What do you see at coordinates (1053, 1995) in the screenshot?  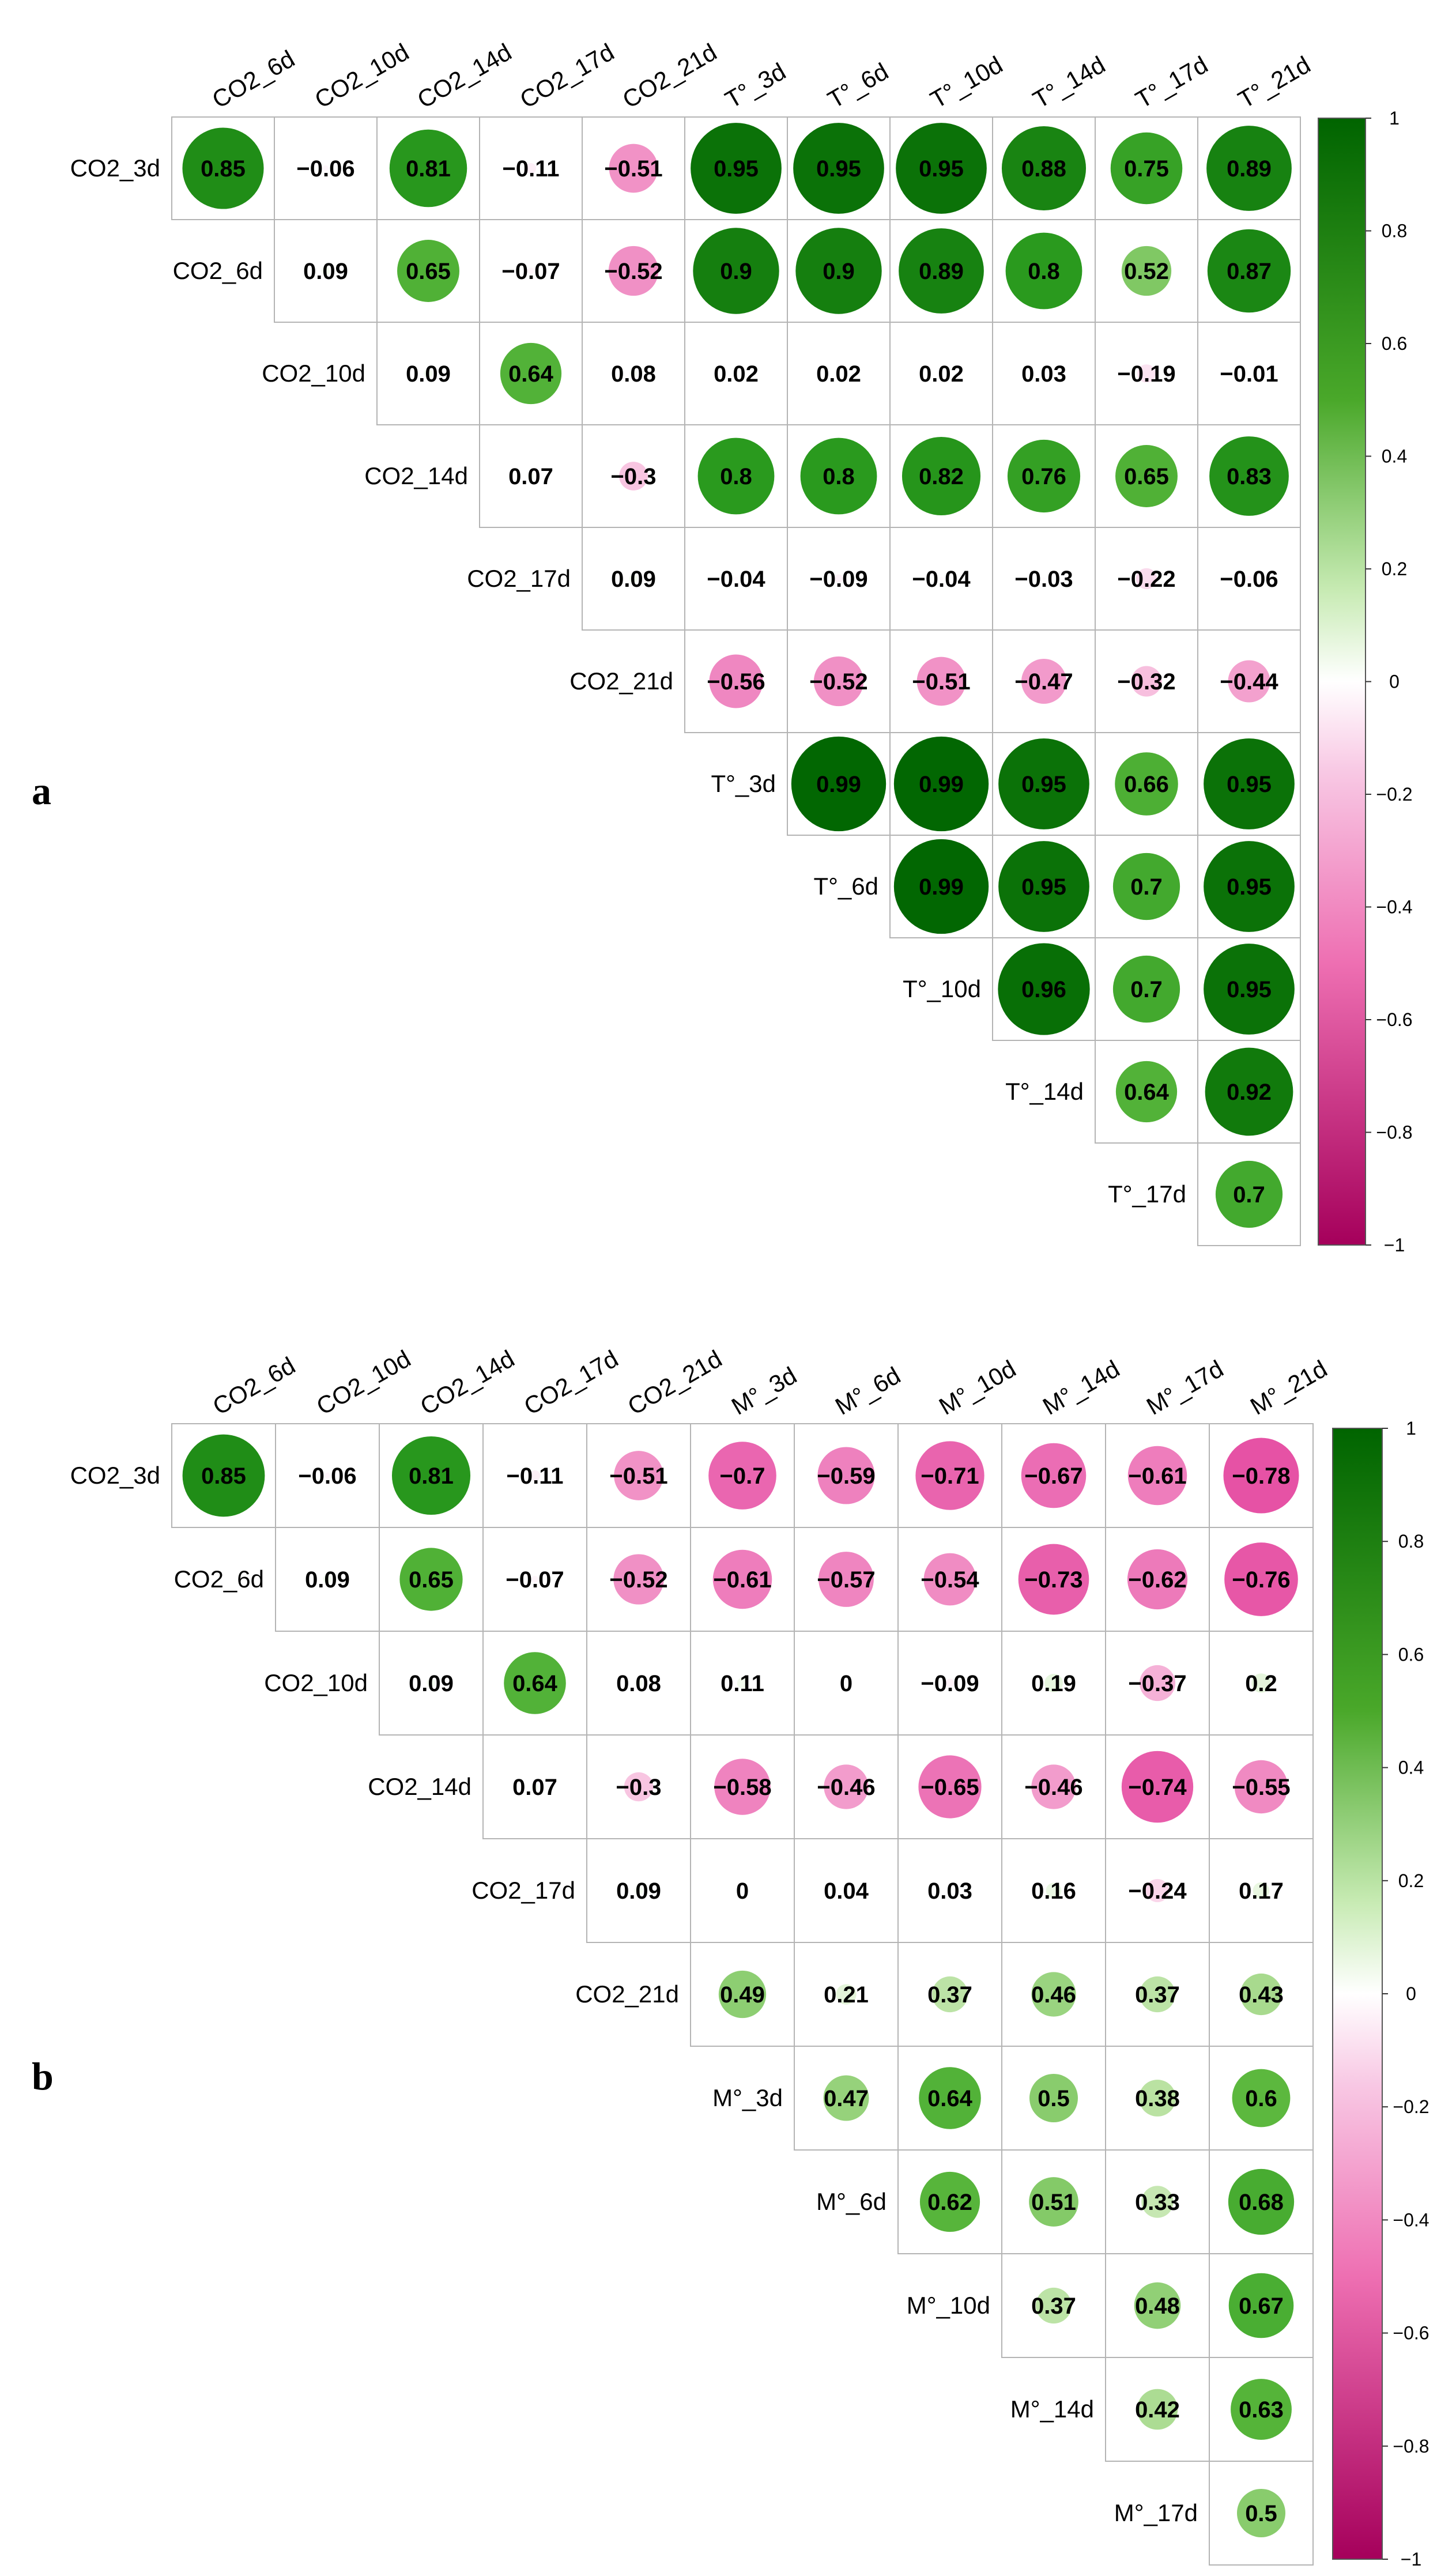 I see `correlation-value-label: 0.46` at bounding box center [1053, 1995].